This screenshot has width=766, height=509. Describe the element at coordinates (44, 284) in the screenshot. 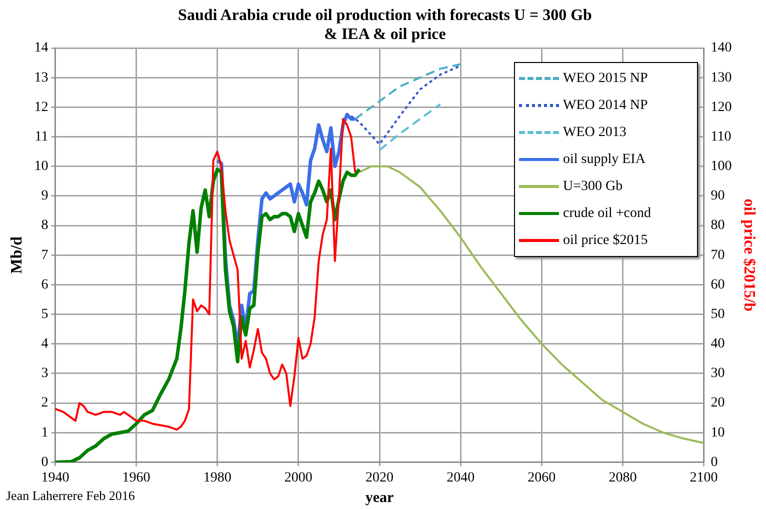

I see `y-tick-label: 6` at that location.